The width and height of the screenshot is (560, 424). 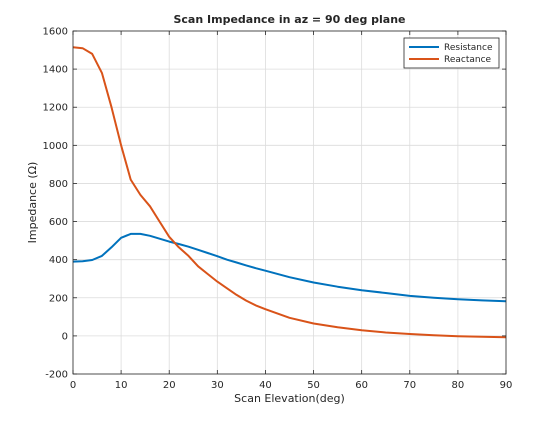 What do you see at coordinates (55, 32) in the screenshot?
I see `y-tick-label: 1600` at bounding box center [55, 32].